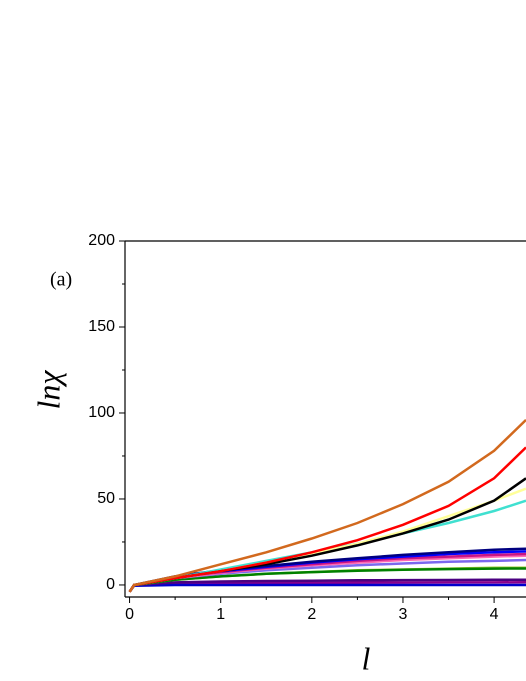 This screenshot has width=526, height=681. What do you see at coordinates (48, 390) in the screenshot?
I see `y-axis-label: lnχ` at bounding box center [48, 390].